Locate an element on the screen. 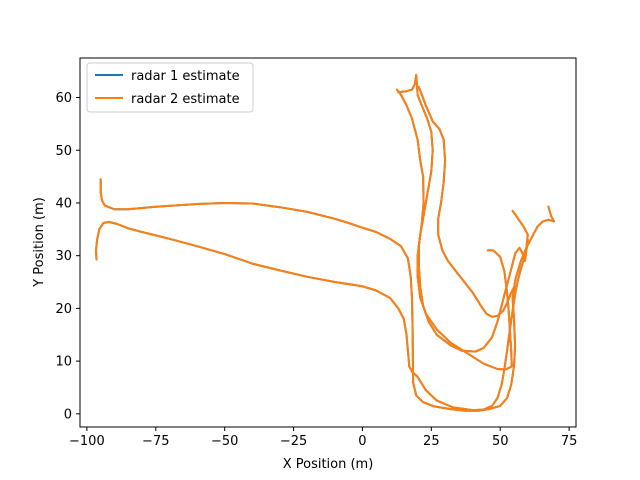 This screenshot has height=480, width=640. x-tick-label: 25 is located at coordinates (431, 441).